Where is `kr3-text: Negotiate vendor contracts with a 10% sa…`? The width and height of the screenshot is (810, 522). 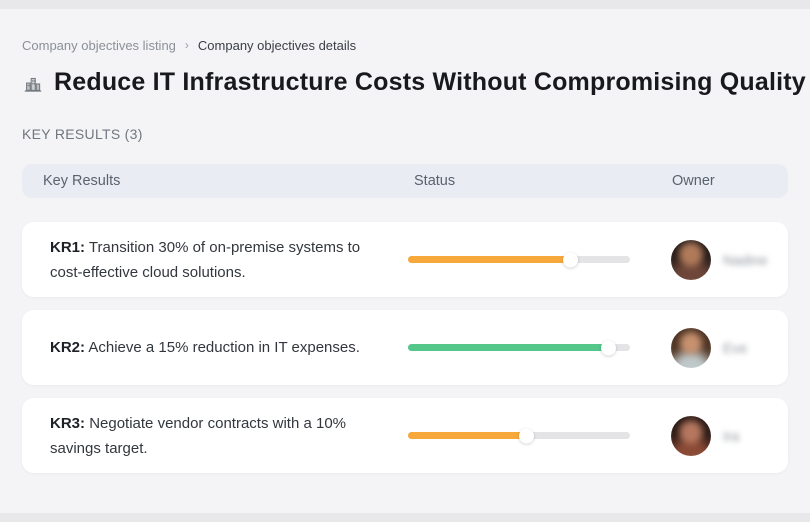 kr3-text: Negotiate vendor contracts with a 10% sa… is located at coordinates (198, 435).